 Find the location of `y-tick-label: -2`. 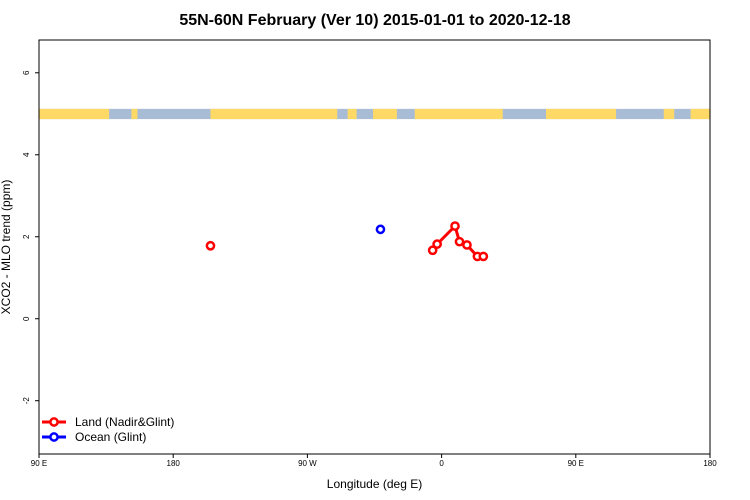

y-tick-label: -2 is located at coordinates (26, 401).